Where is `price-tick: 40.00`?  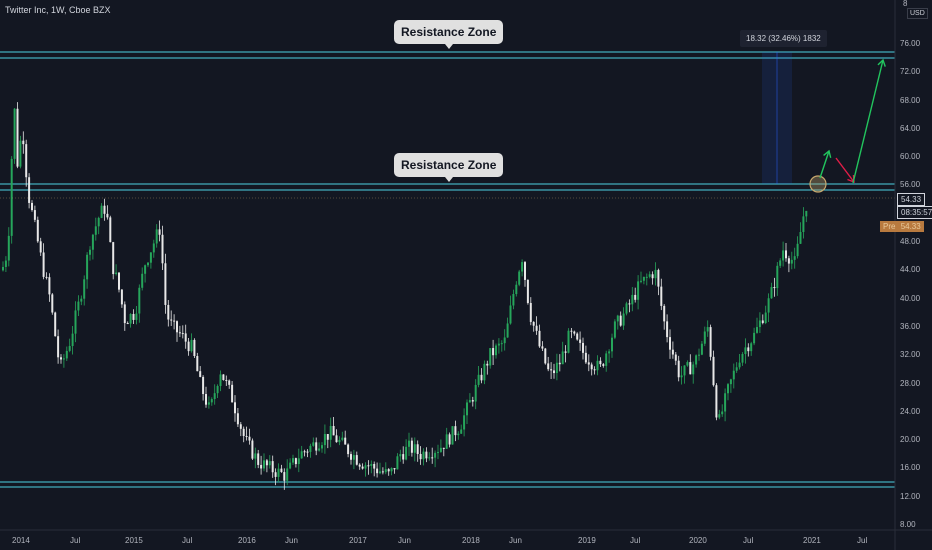
price-tick: 40.00 is located at coordinates (910, 298).